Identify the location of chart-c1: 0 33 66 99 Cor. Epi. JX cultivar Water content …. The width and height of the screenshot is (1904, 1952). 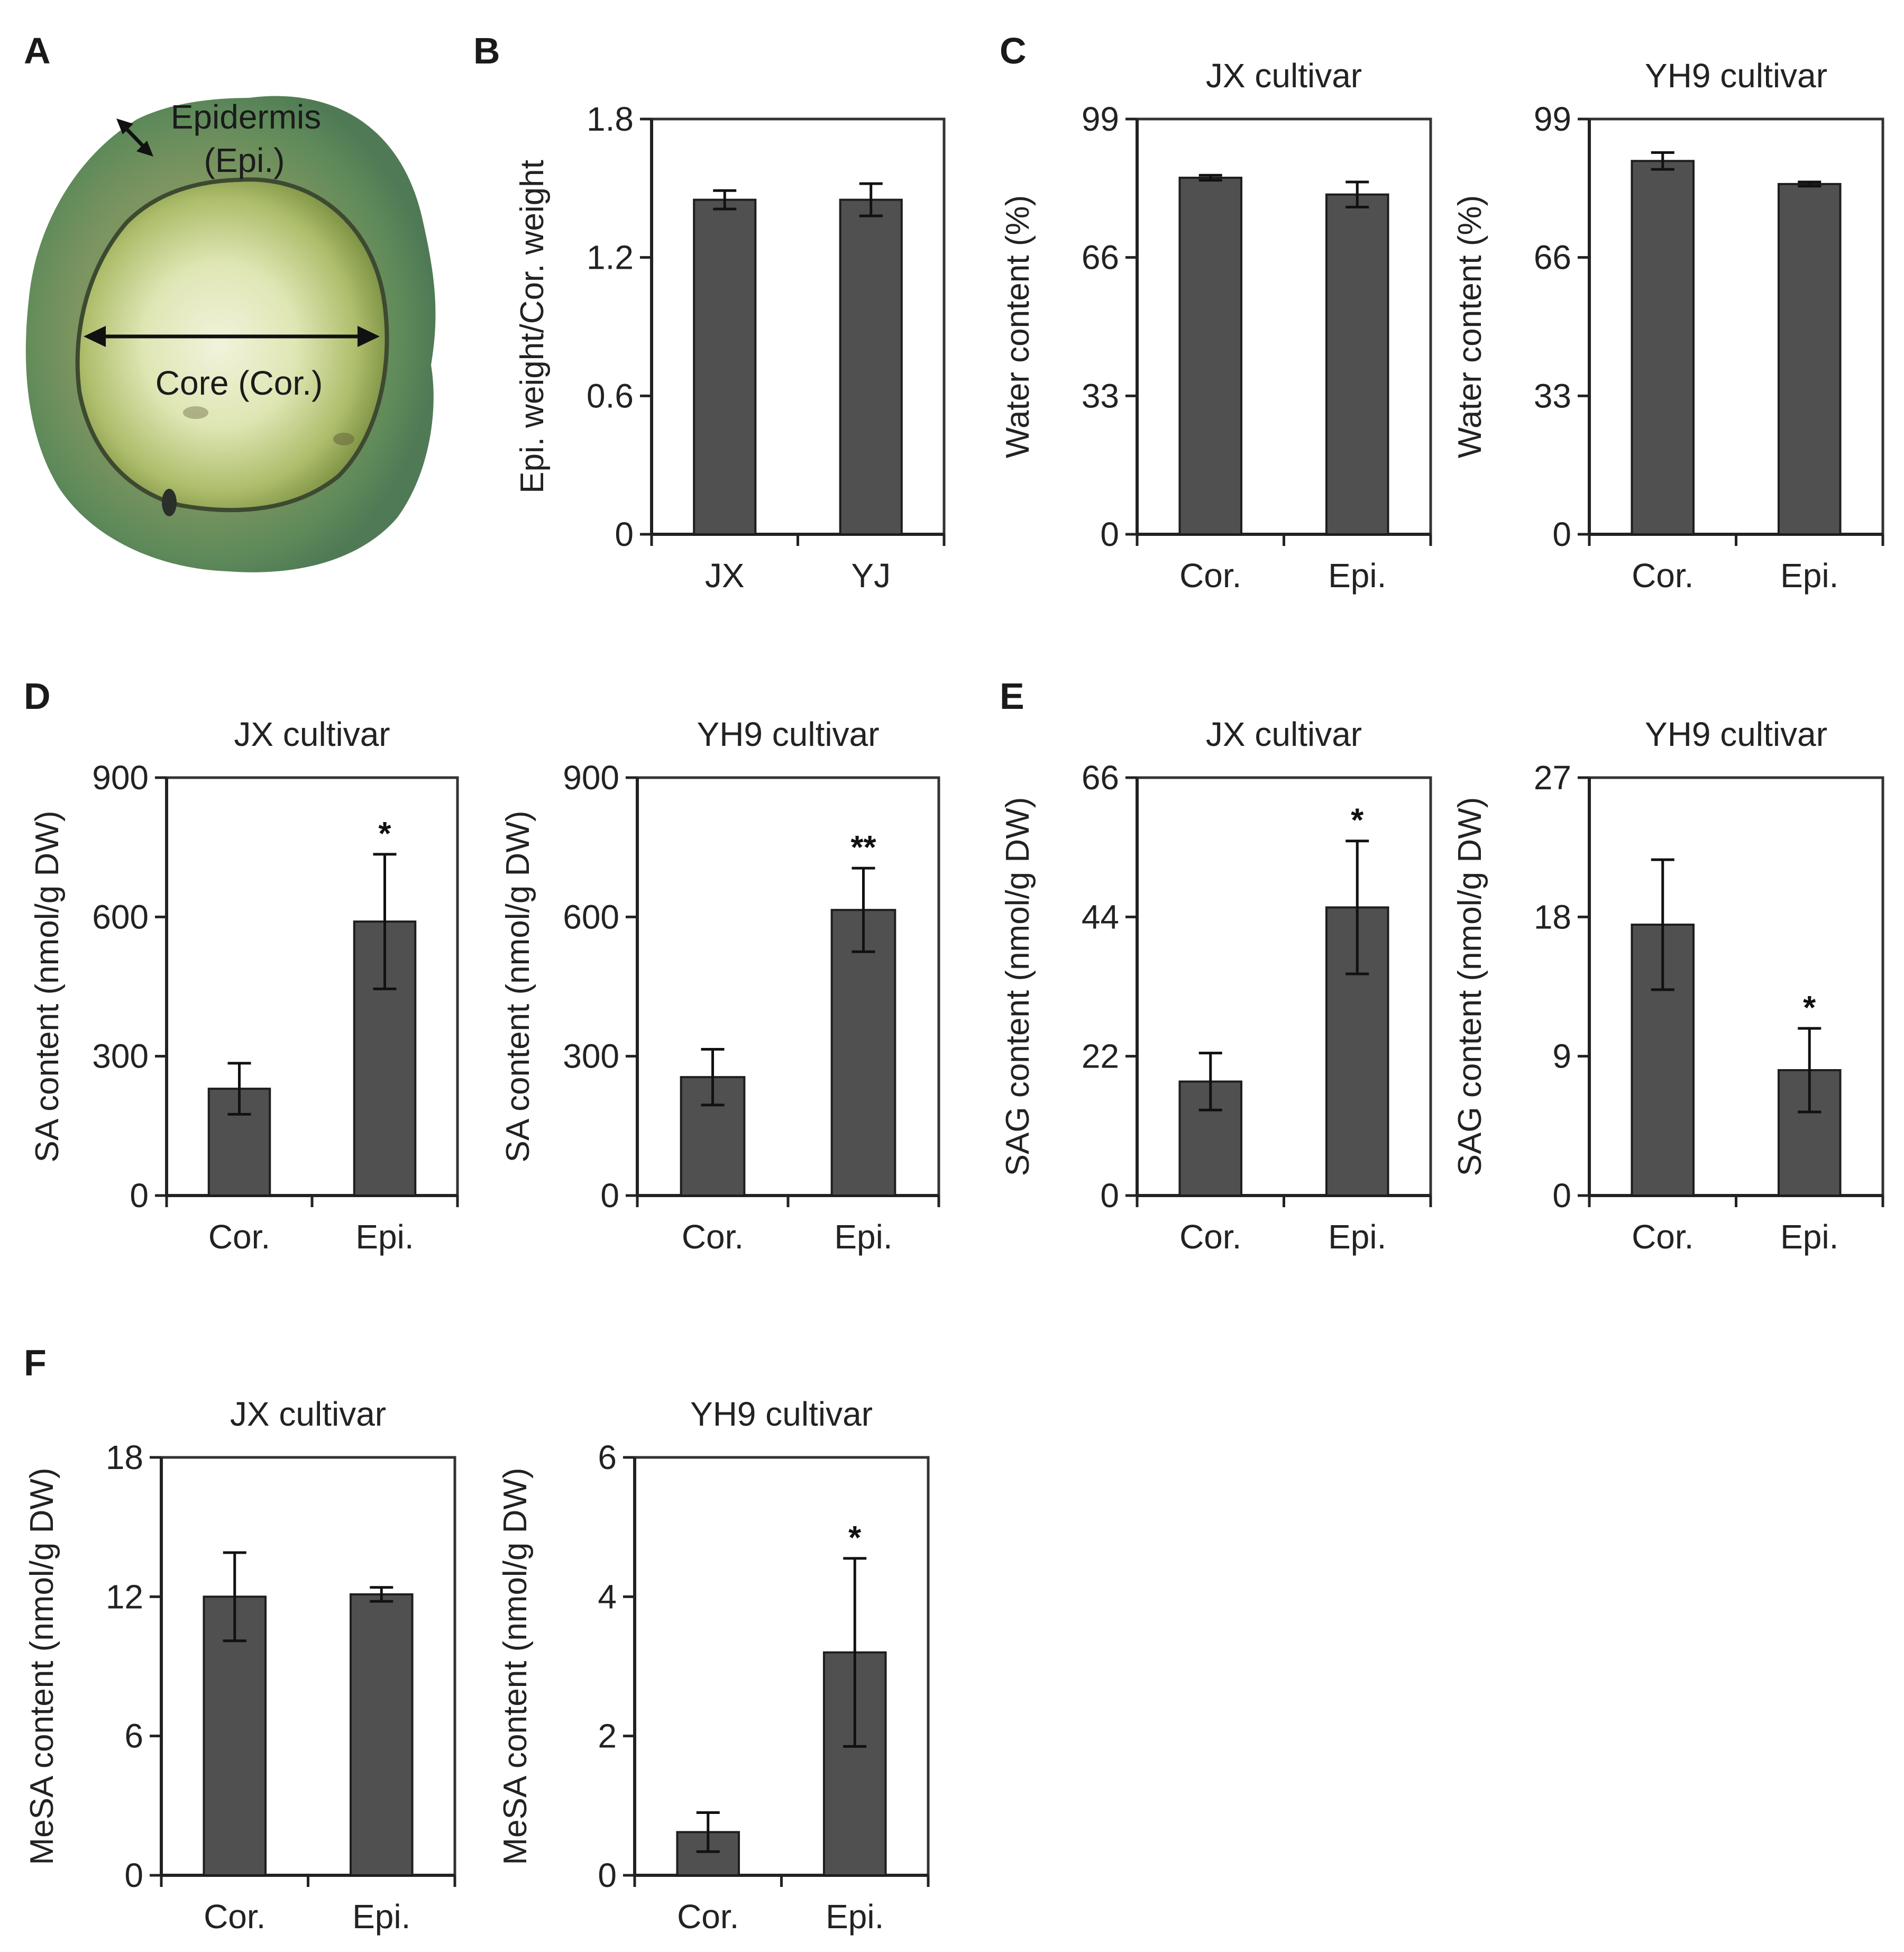
(1216, 326).